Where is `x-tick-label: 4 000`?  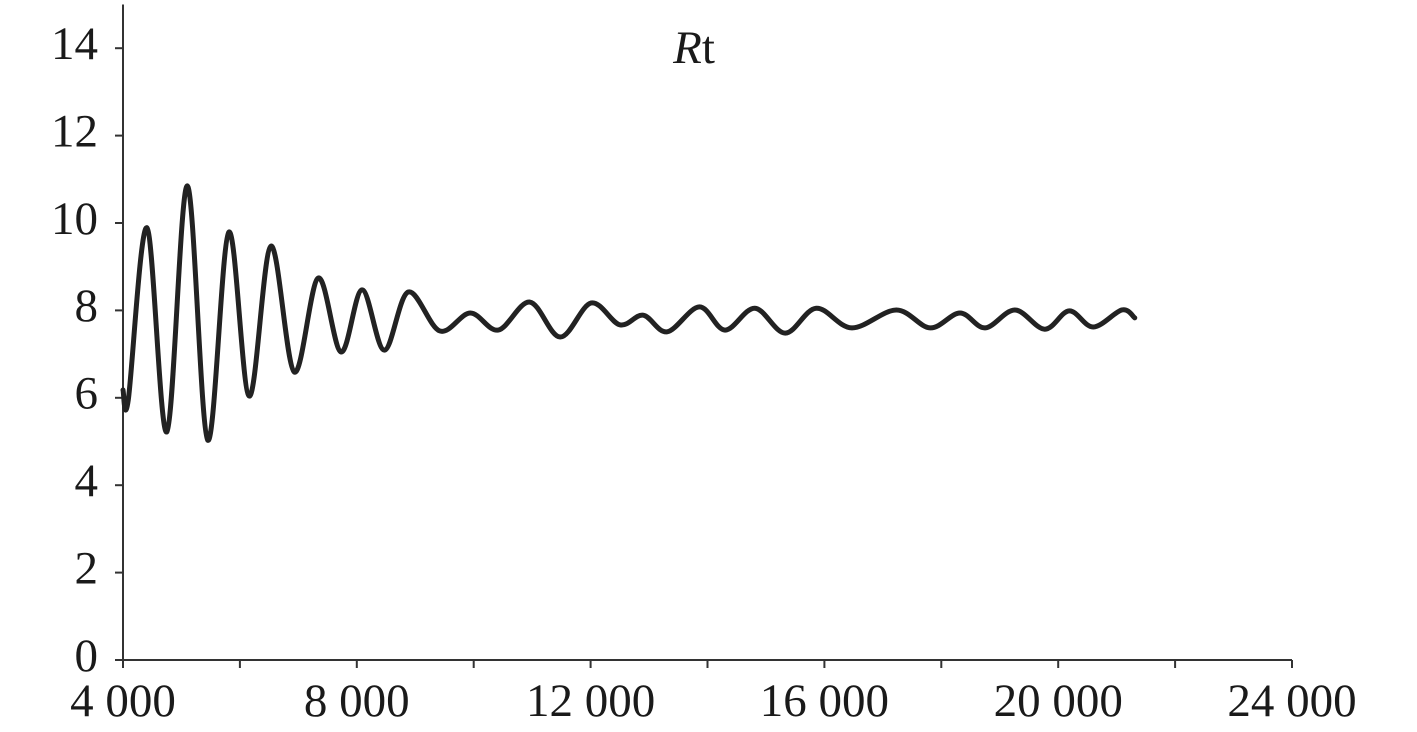
x-tick-label: 4 000 is located at coordinates (123, 701).